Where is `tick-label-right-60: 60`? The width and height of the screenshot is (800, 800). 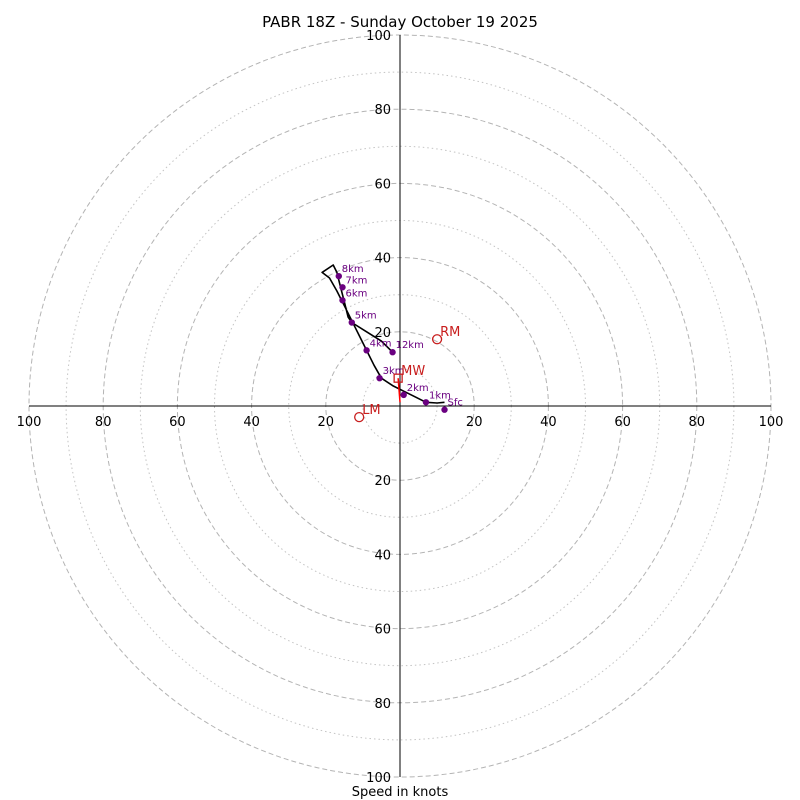 tick-label-right-60: 60 is located at coordinates (622, 422).